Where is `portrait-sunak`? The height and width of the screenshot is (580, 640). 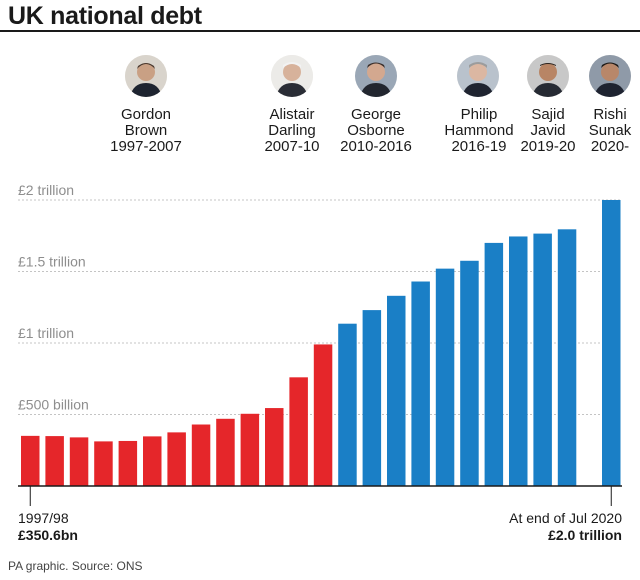
portrait-sunak is located at coordinates (610, 76).